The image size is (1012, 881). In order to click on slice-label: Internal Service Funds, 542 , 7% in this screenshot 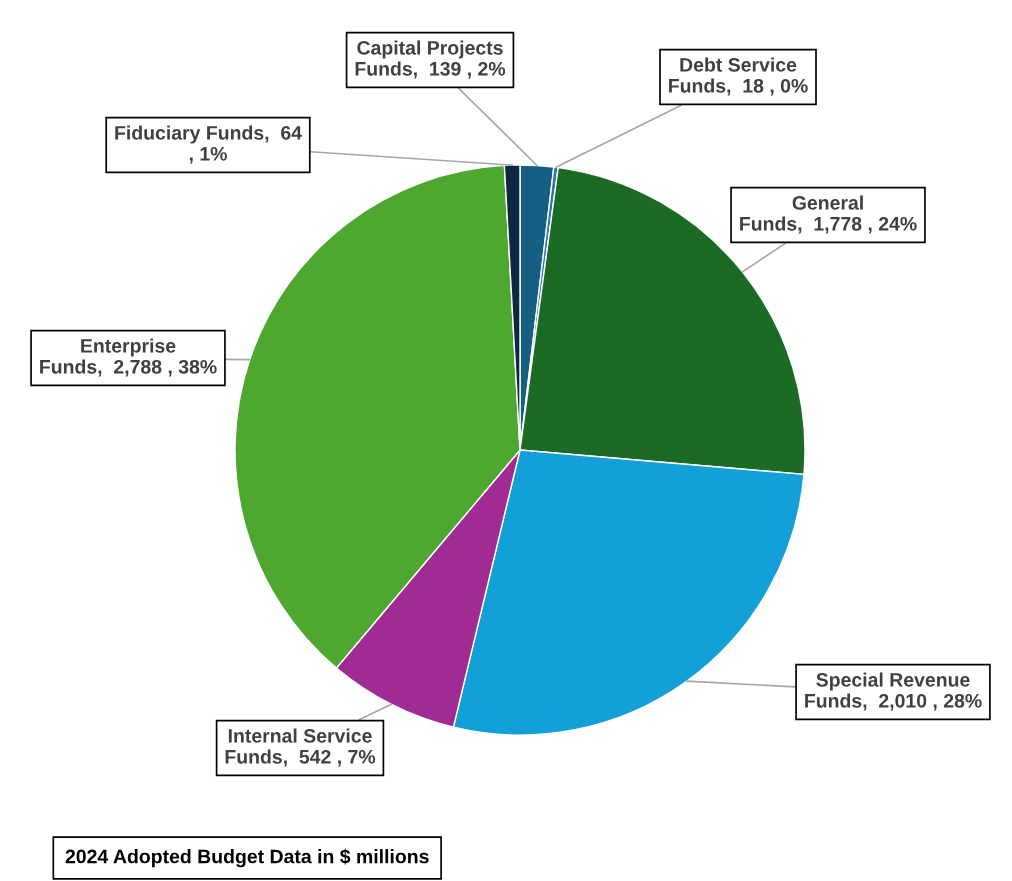, I will do `click(300, 747)`.